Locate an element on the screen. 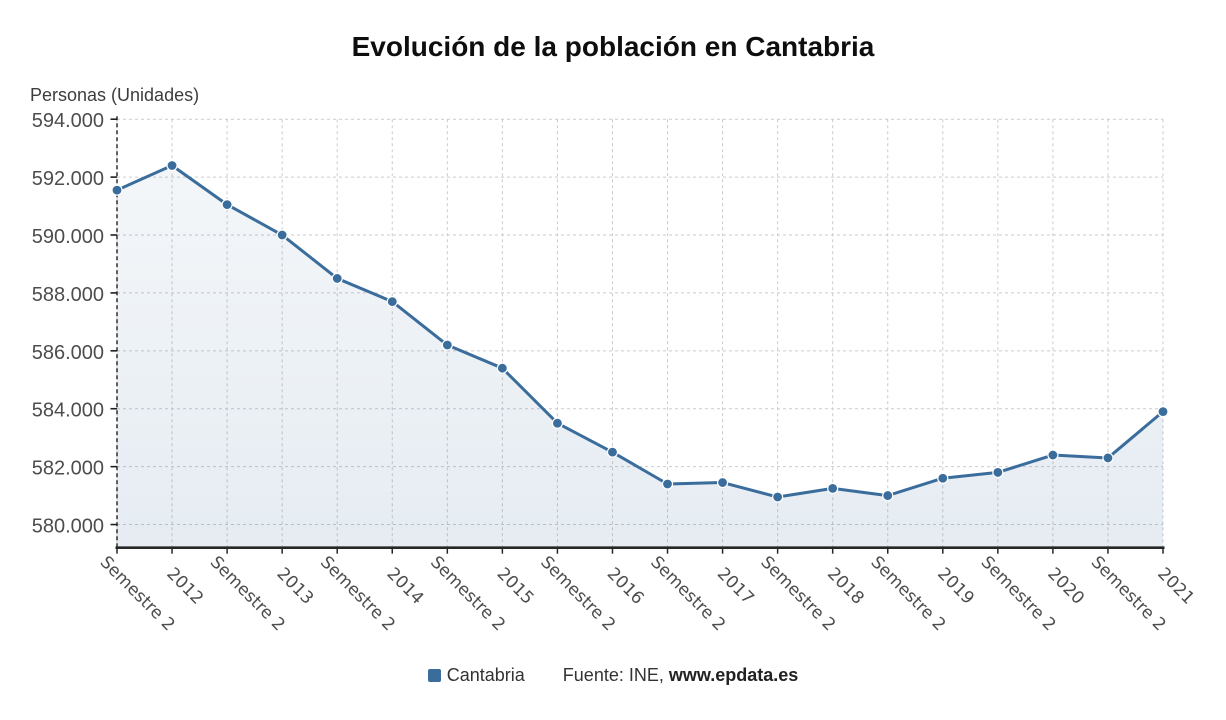  y-axis-title: Personas (Unidades) is located at coordinates (115, 95).